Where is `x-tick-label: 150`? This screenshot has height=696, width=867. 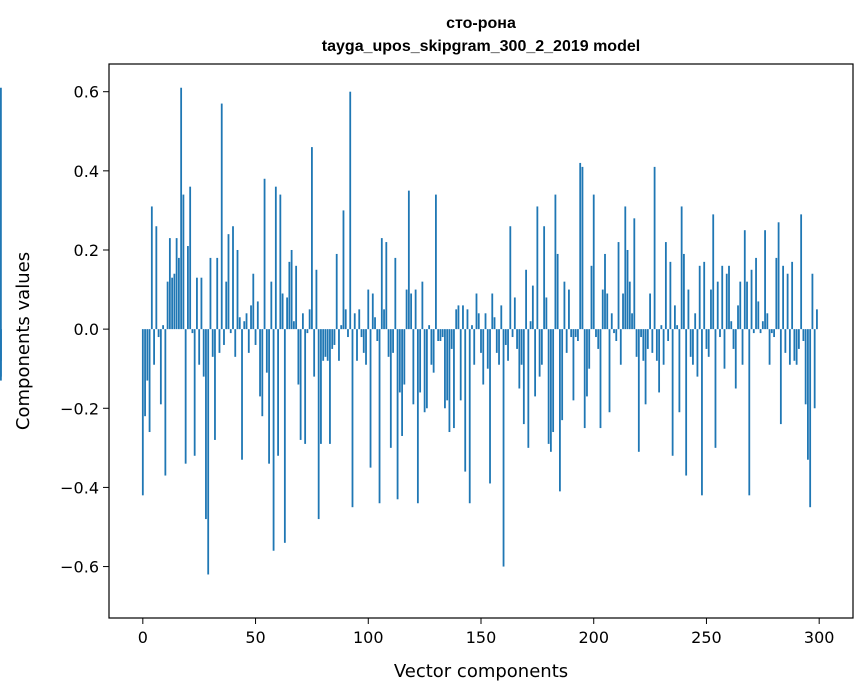 x-tick-label: 150 is located at coordinates (481, 637).